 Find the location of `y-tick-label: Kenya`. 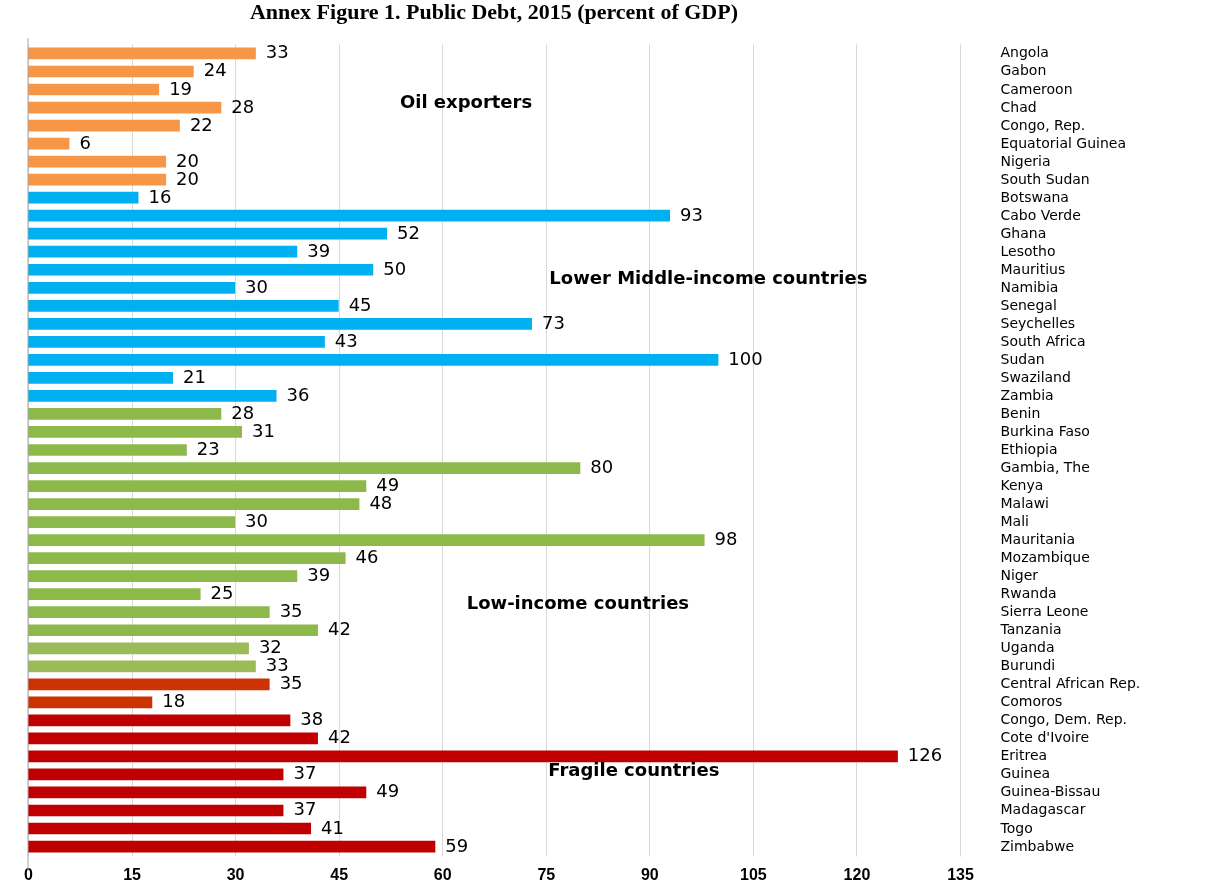

y-tick-label: Kenya is located at coordinates (1022, 485).